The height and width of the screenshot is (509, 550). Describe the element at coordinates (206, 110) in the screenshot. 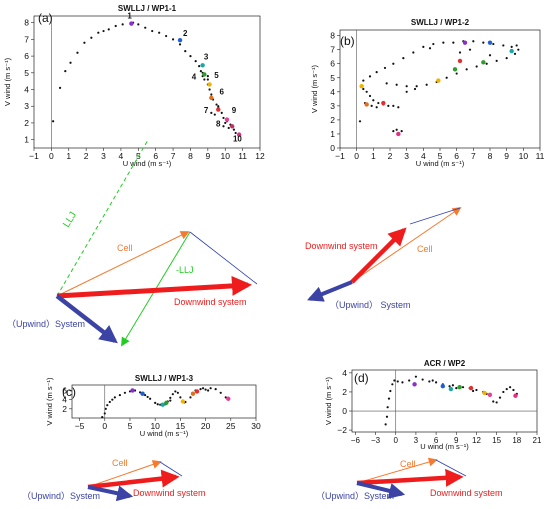

I see `point-number-label: 7` at that location.